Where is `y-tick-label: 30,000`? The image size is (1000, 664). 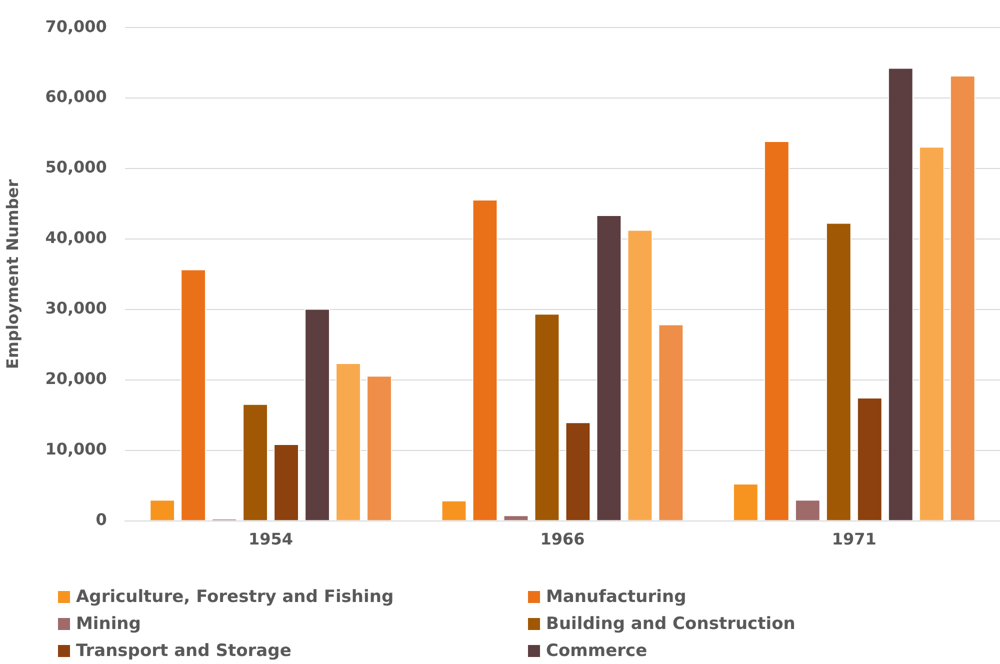 y-tick-label: 30,000 is located at coordinates (76, 308).